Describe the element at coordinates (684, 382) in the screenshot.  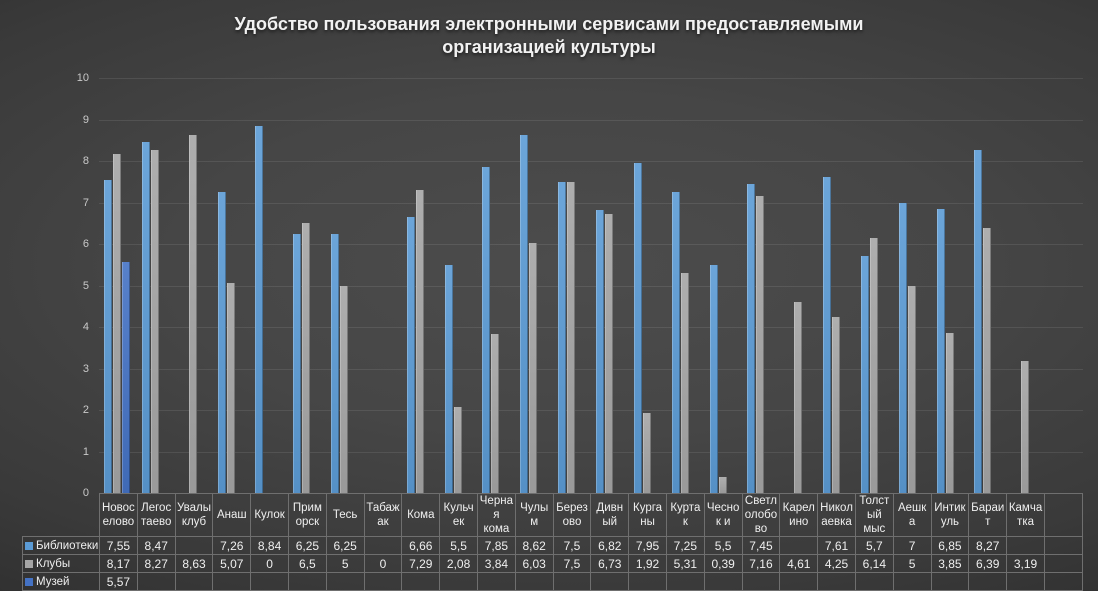
I see `bar-Клубы-Куртак` at that location.